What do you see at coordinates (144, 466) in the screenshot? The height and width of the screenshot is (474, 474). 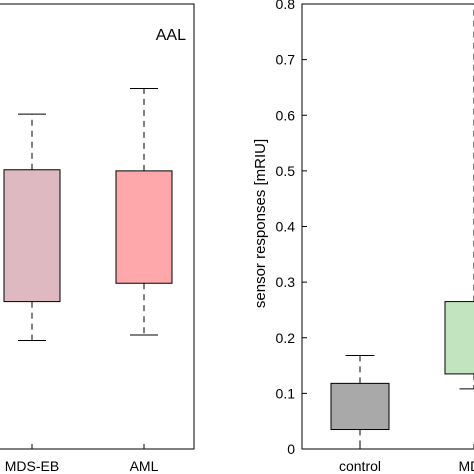 I see `x-tick-label: AML` at bounding box center [144, 466].